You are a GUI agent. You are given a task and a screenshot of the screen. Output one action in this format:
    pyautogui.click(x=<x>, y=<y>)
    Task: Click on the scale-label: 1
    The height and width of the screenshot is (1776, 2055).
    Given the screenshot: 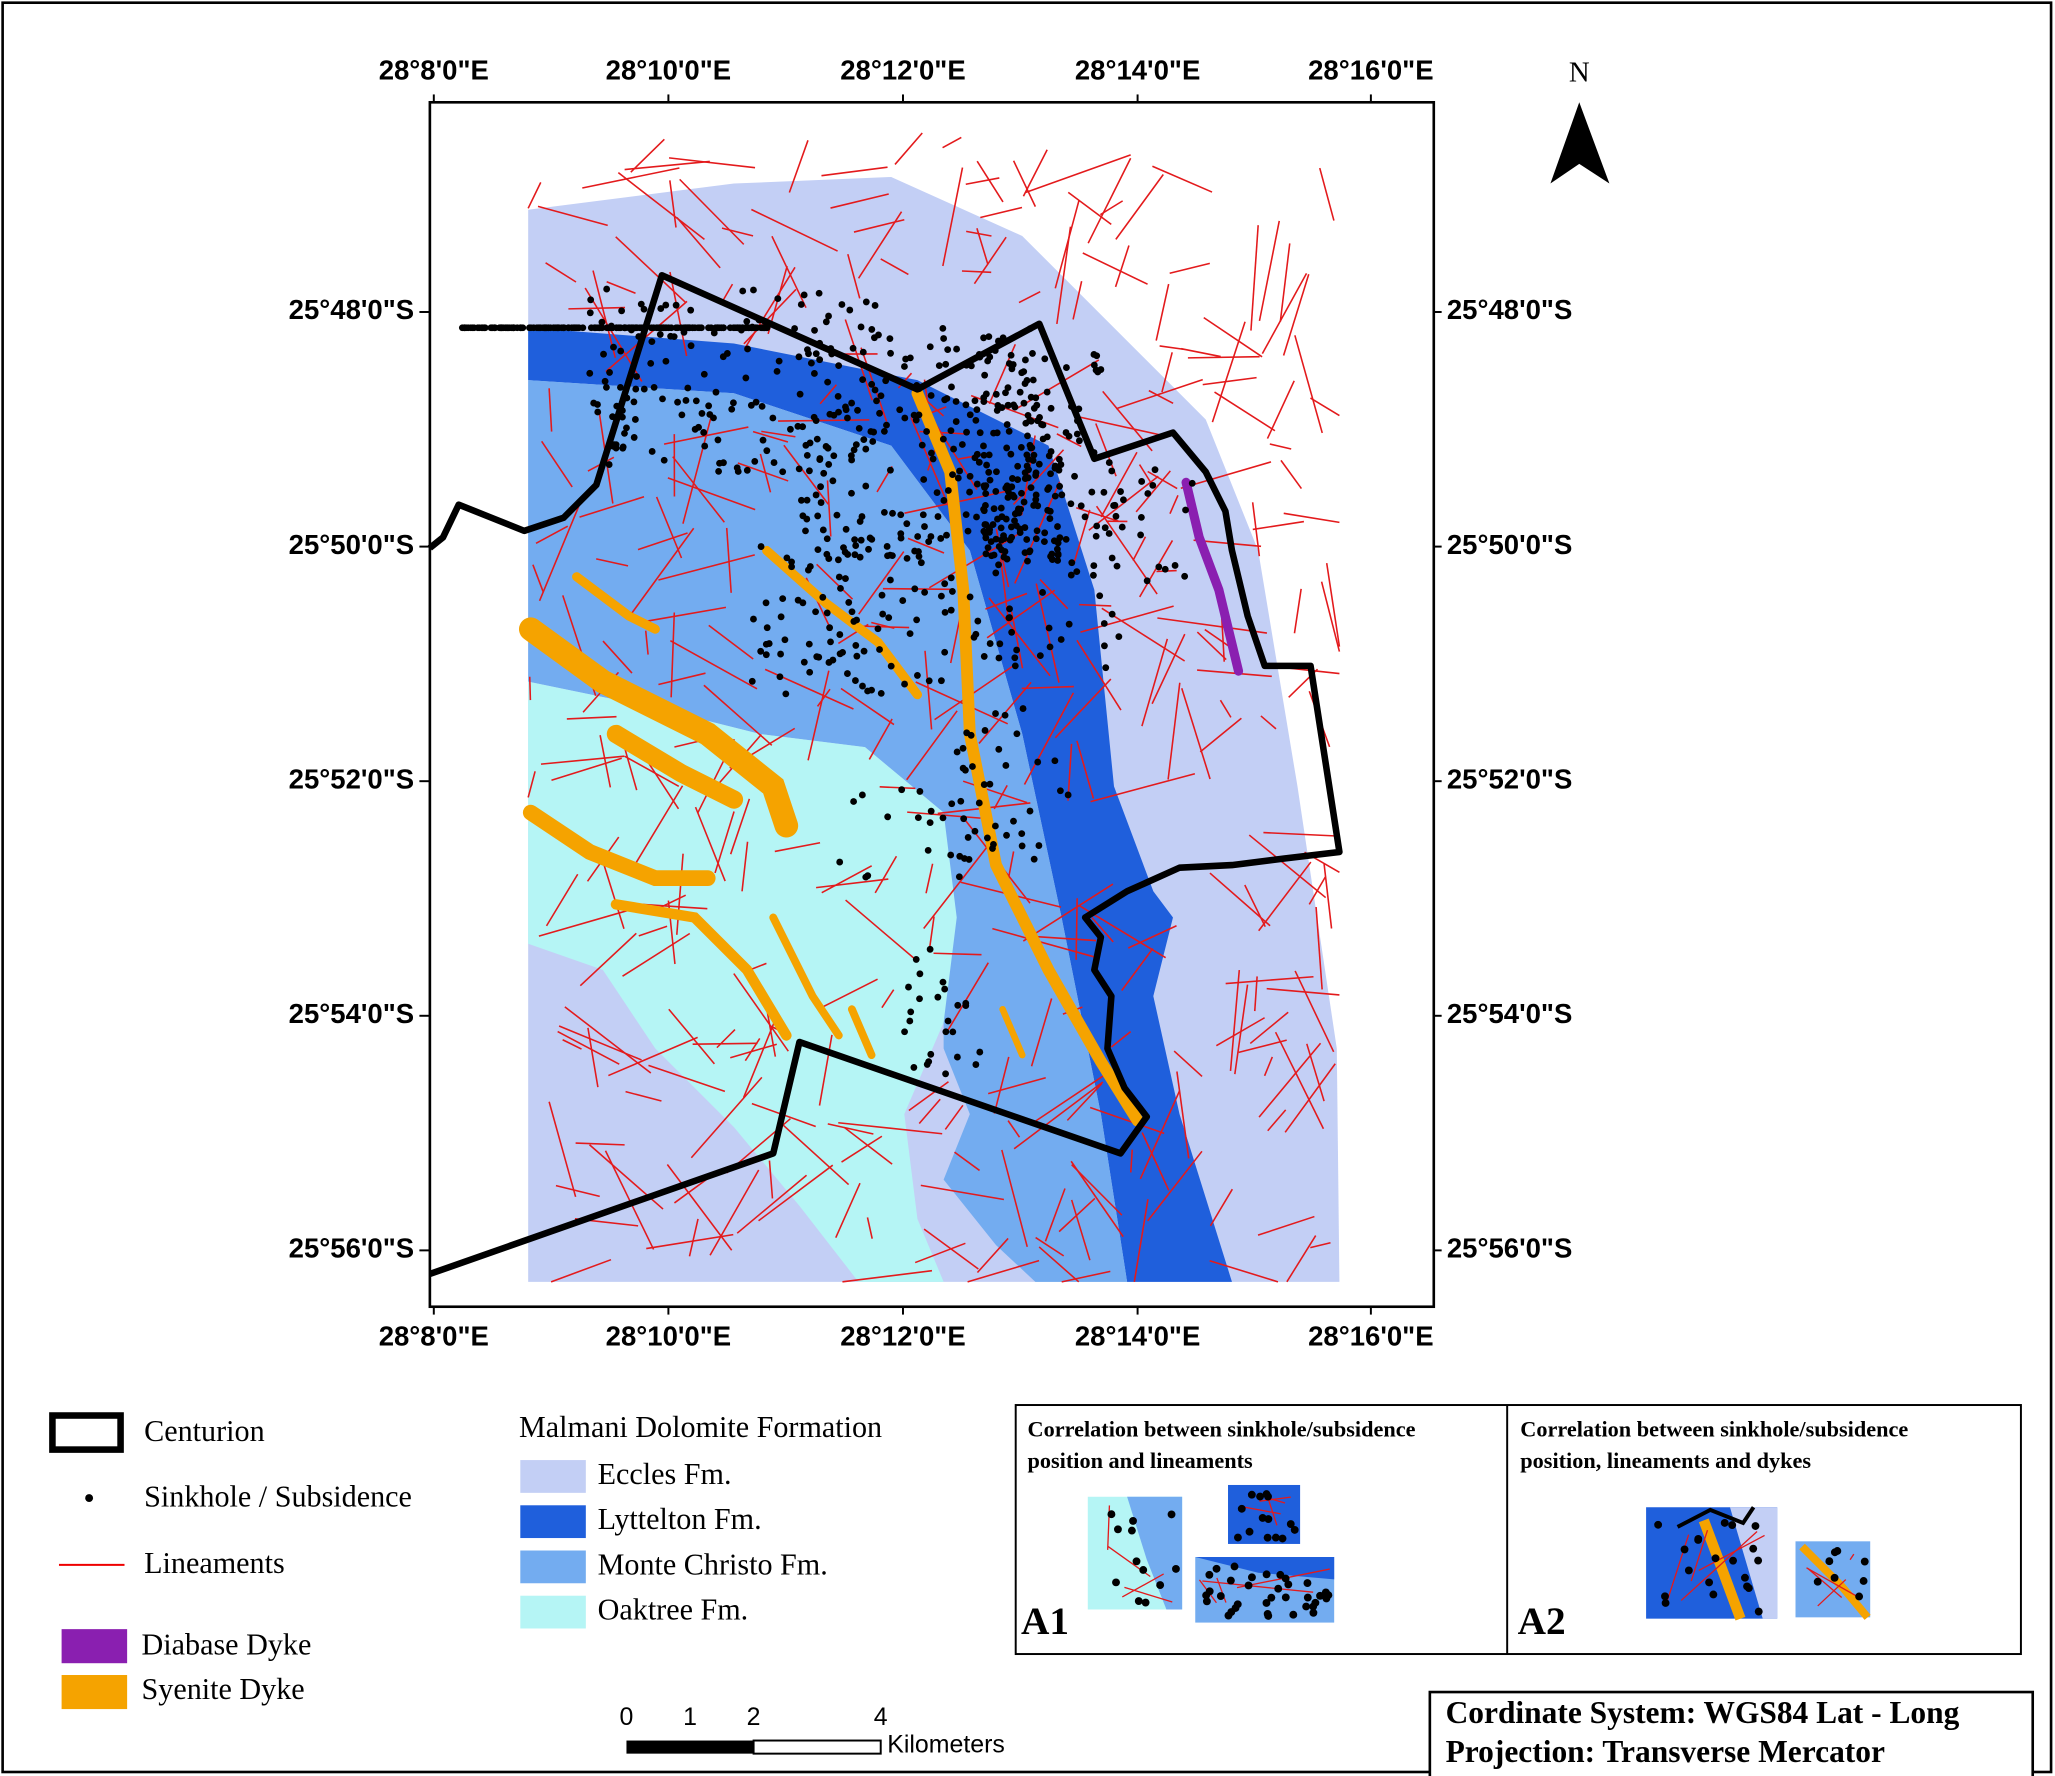 What is the action you would take?
    pyautogui.click(x=690, y=1717)
    